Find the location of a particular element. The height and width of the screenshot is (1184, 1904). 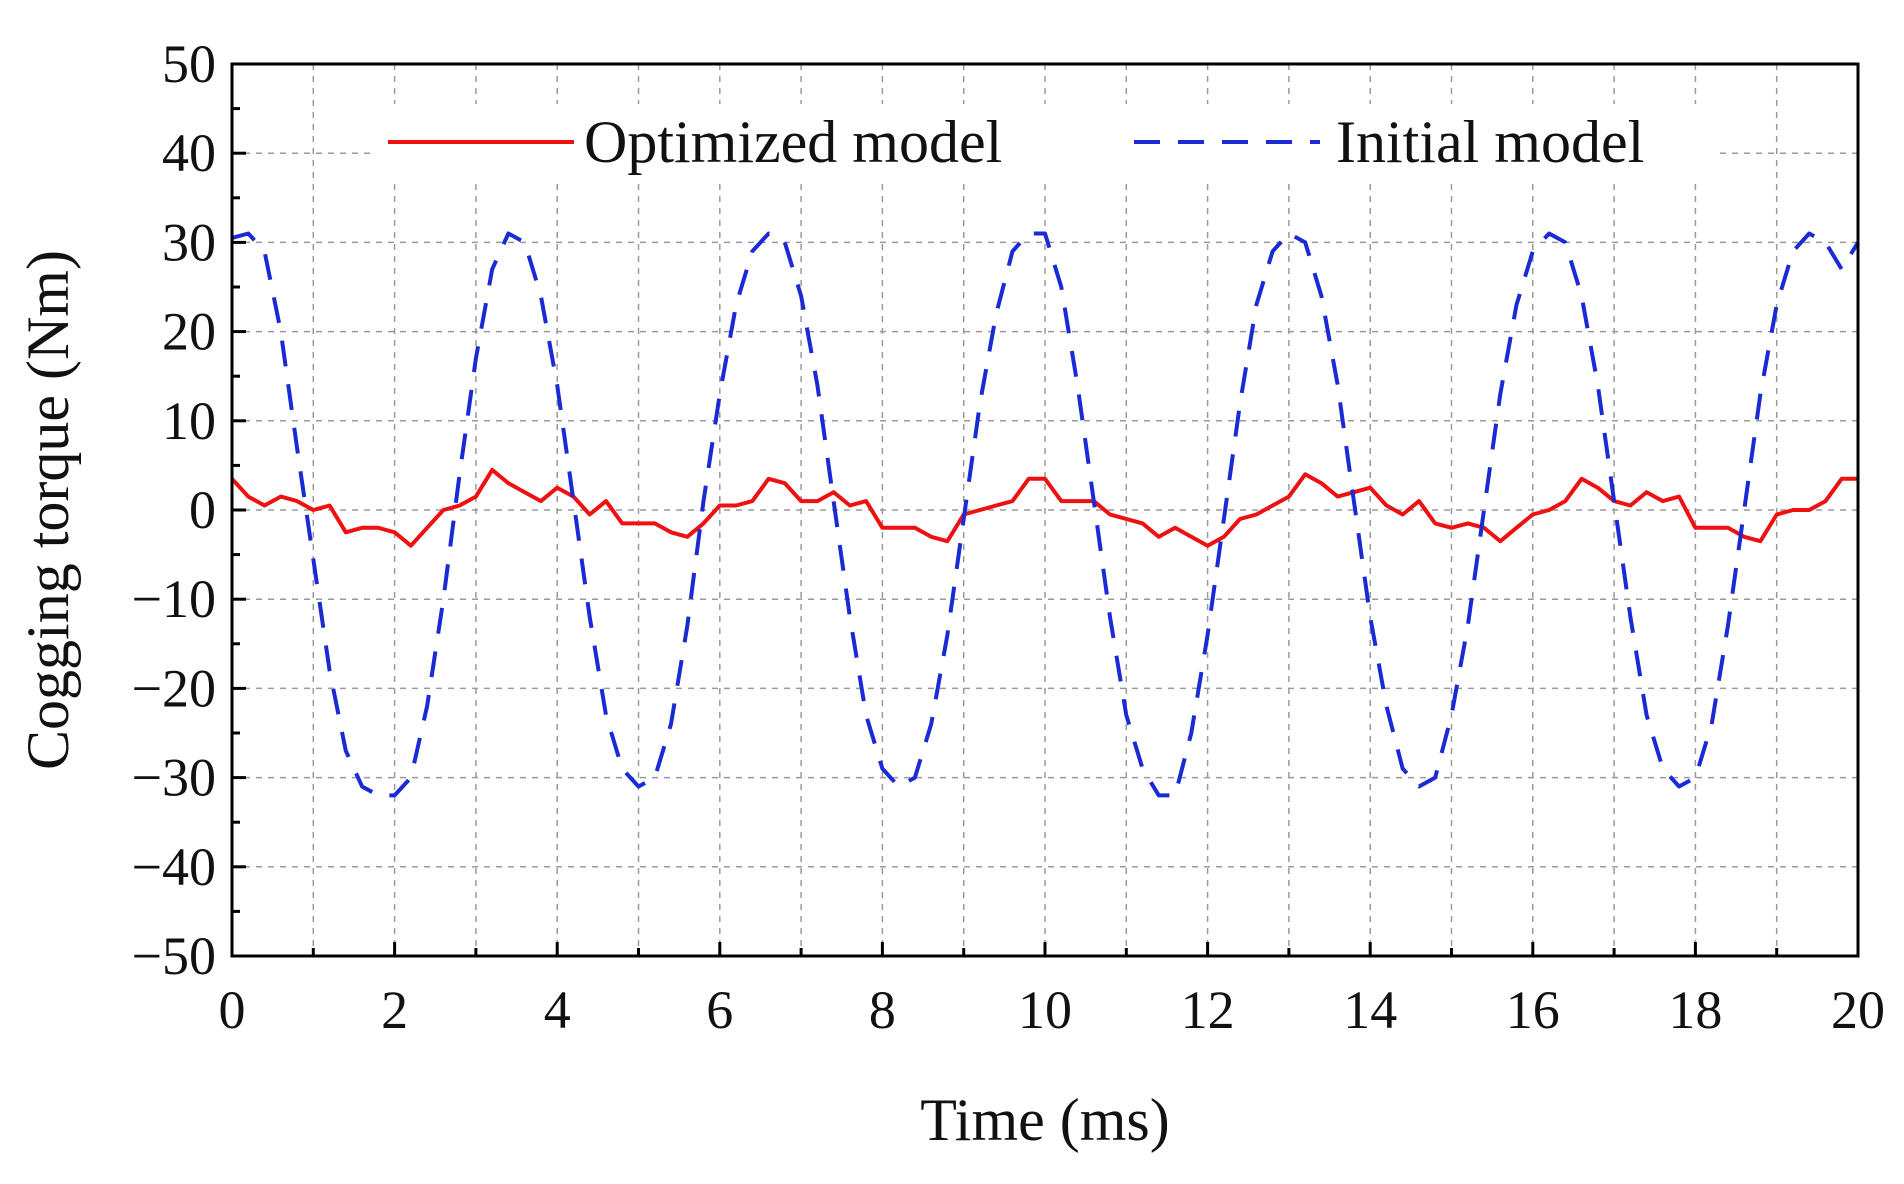

x-tick-label: 8 is located at coordinates (882, 1010).